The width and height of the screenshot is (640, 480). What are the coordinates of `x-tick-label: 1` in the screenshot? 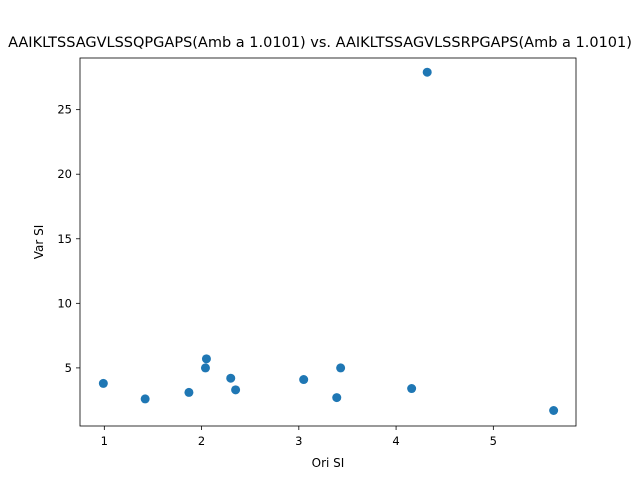 It's located at (104, 441).